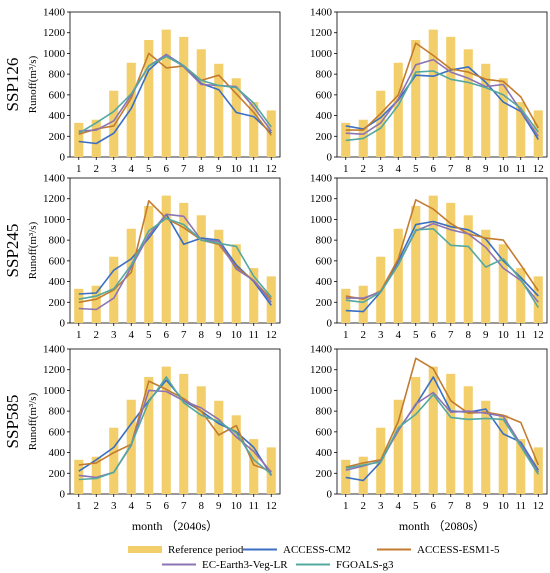  Describe the element at coordinates (12, 85) in the screenshot. I see `row-label-ssp126: SSP126` at that location.